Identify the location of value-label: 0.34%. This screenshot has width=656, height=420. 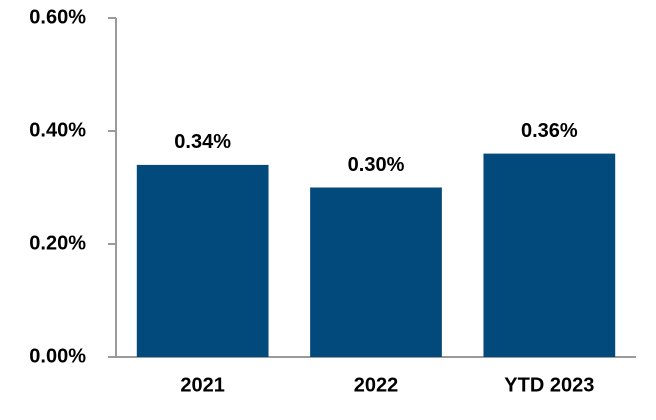
(202, 142).